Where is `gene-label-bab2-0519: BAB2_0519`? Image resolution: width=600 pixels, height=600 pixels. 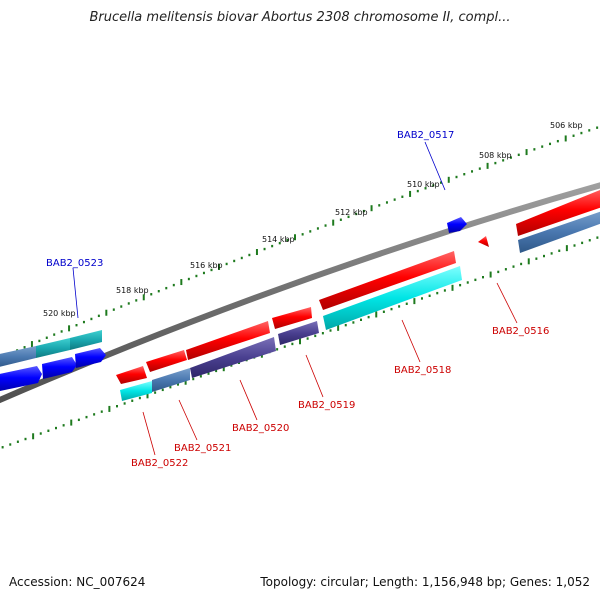 gene-label-bab2-0519: BAB2_0519 is located at coordinates (326, 405).